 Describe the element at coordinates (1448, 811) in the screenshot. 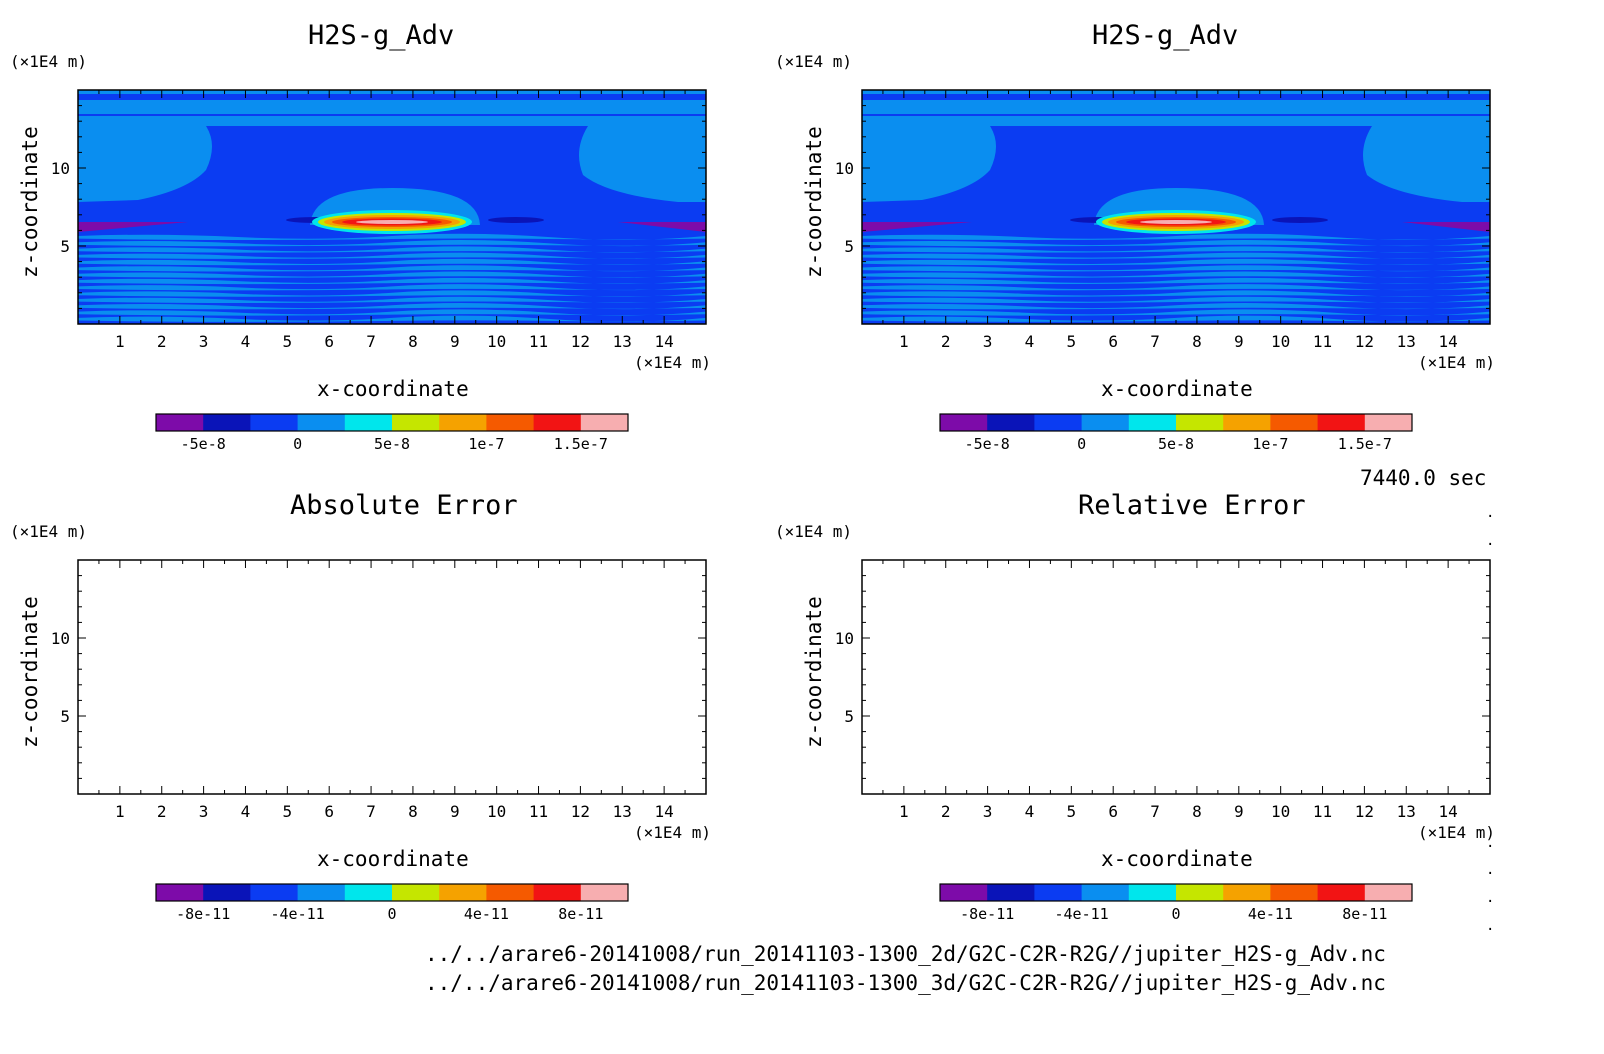

I see `x-tick-label: 14` at that location.